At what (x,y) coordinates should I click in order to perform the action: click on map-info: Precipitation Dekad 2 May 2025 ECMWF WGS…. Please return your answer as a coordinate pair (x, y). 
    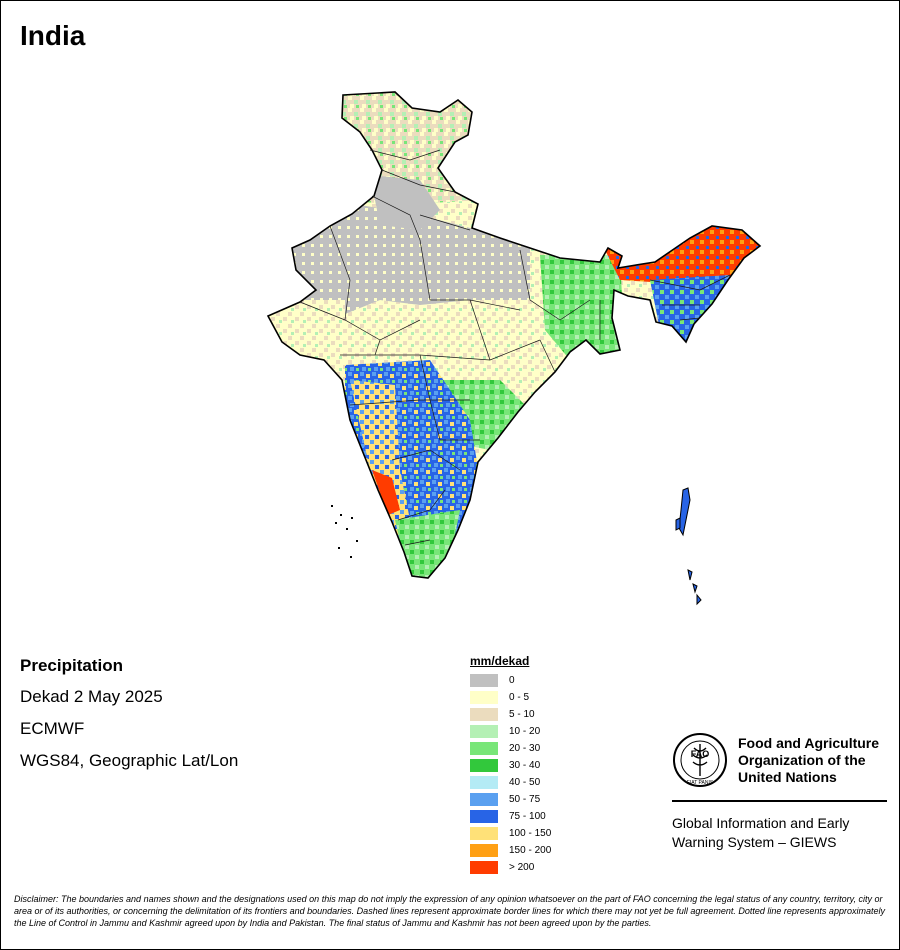
    Looking at the image, I should click on (129, 719).